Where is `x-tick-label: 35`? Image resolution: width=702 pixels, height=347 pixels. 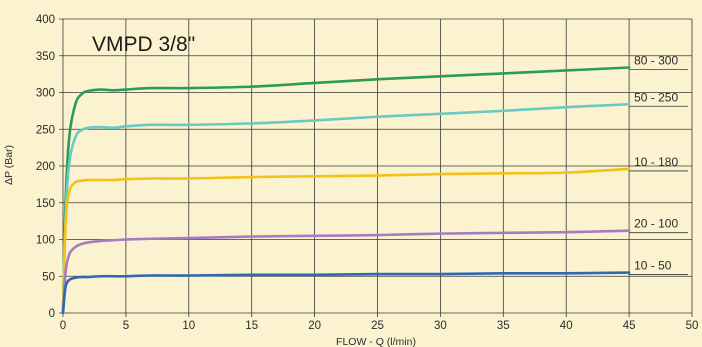 x-tick-label: 35 is located at coordinates (503, 326).